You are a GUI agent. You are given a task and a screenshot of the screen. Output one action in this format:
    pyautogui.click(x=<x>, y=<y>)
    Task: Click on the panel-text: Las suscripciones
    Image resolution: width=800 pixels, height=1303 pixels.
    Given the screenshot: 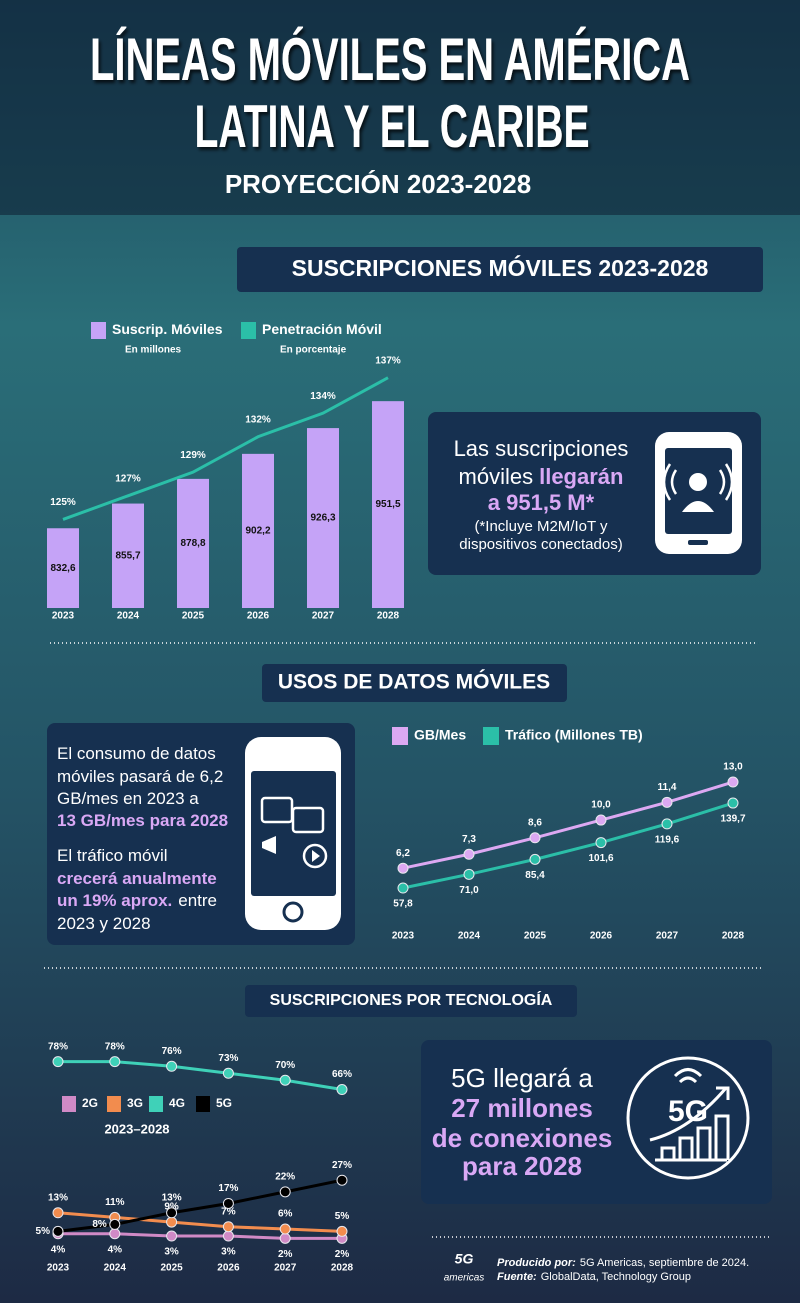 What is the action you would take?
    pyautogui.click(x=541, y=448)
    